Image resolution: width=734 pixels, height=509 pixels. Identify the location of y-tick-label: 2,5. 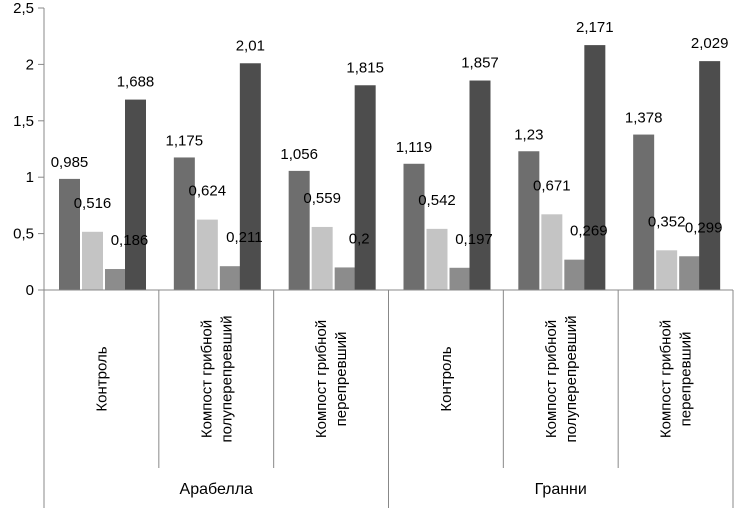
(23, 8).